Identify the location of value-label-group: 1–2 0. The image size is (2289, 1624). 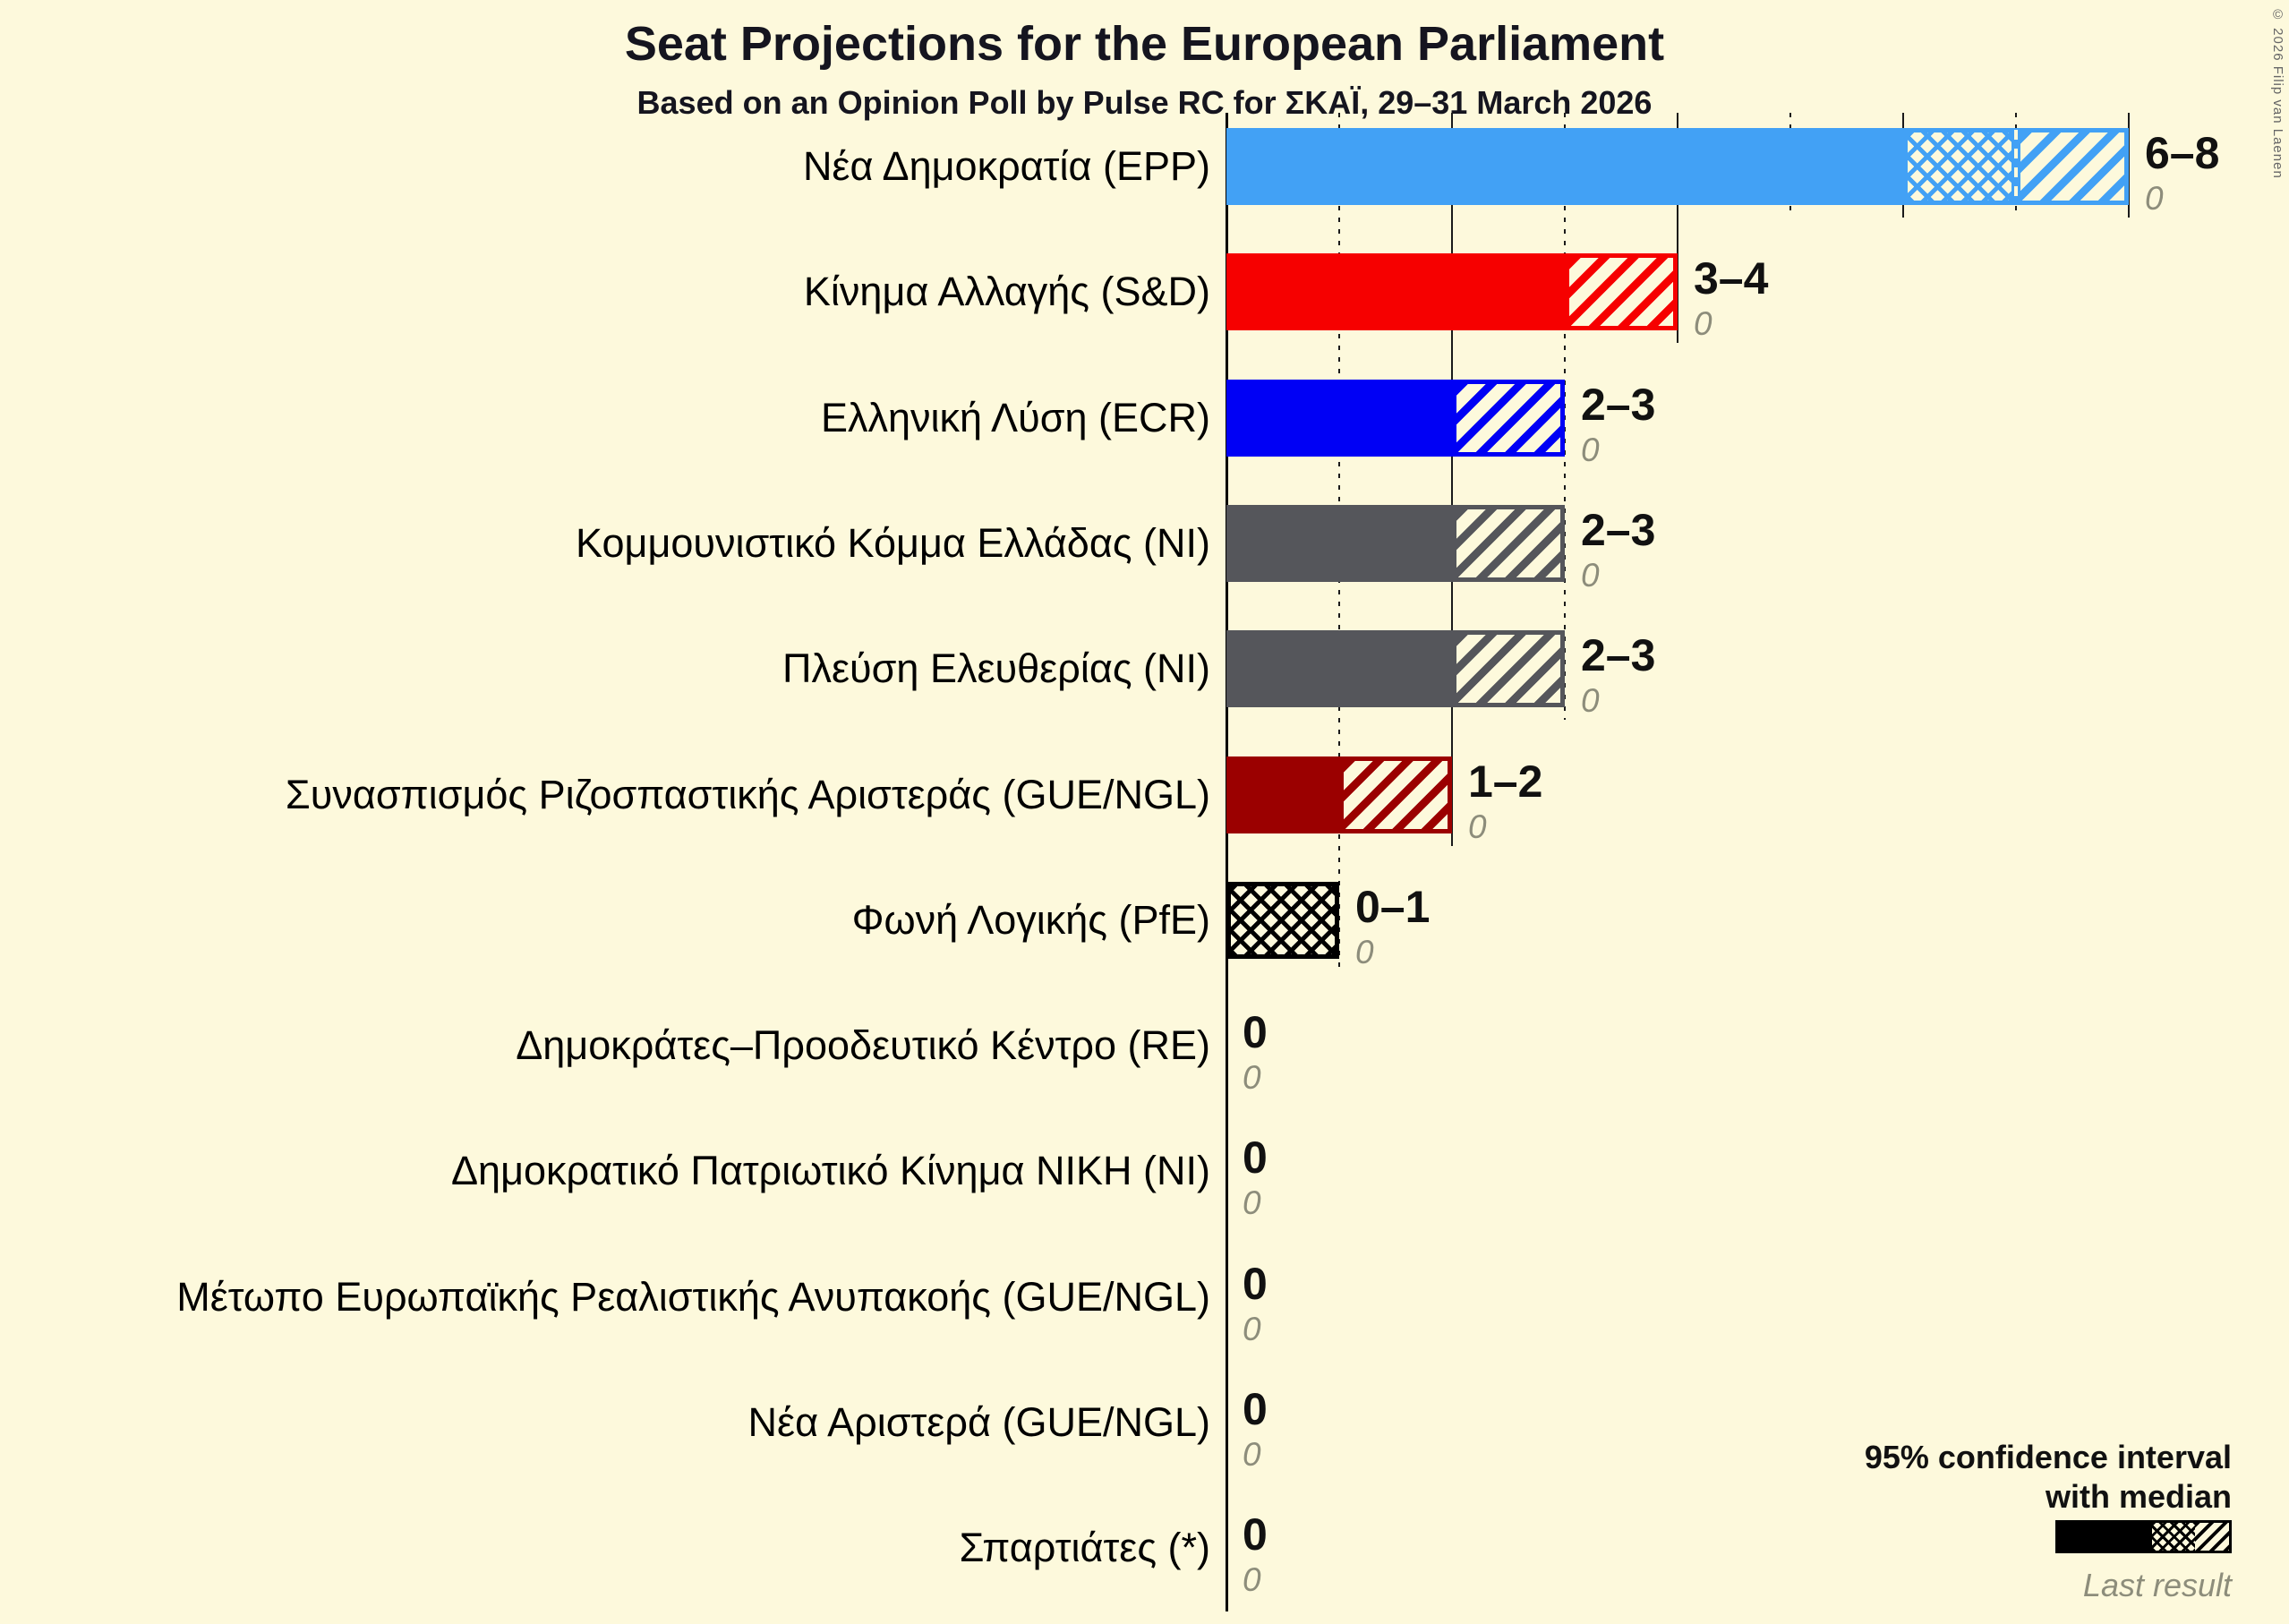
(1505, 801).